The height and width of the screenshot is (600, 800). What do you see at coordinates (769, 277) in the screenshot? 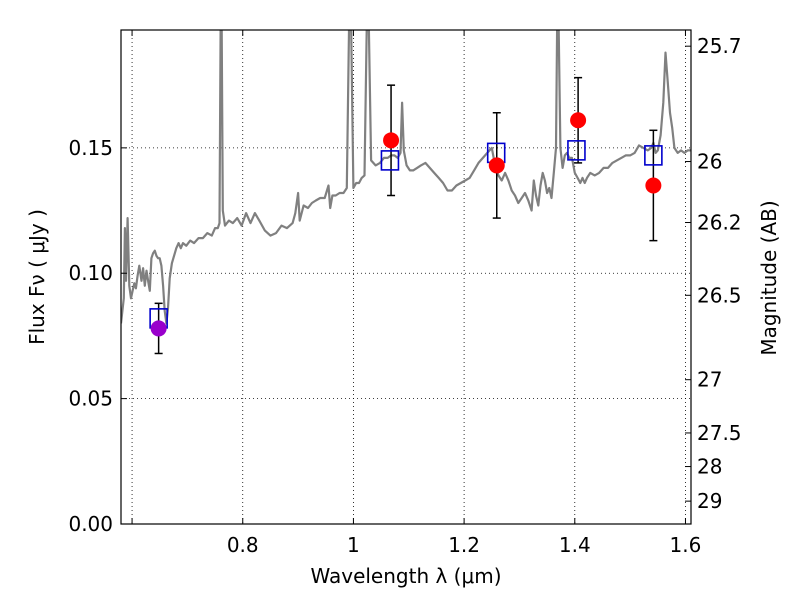
I see `right-axis-label: Magnitude (AB)` at bounding box center [769, 277].